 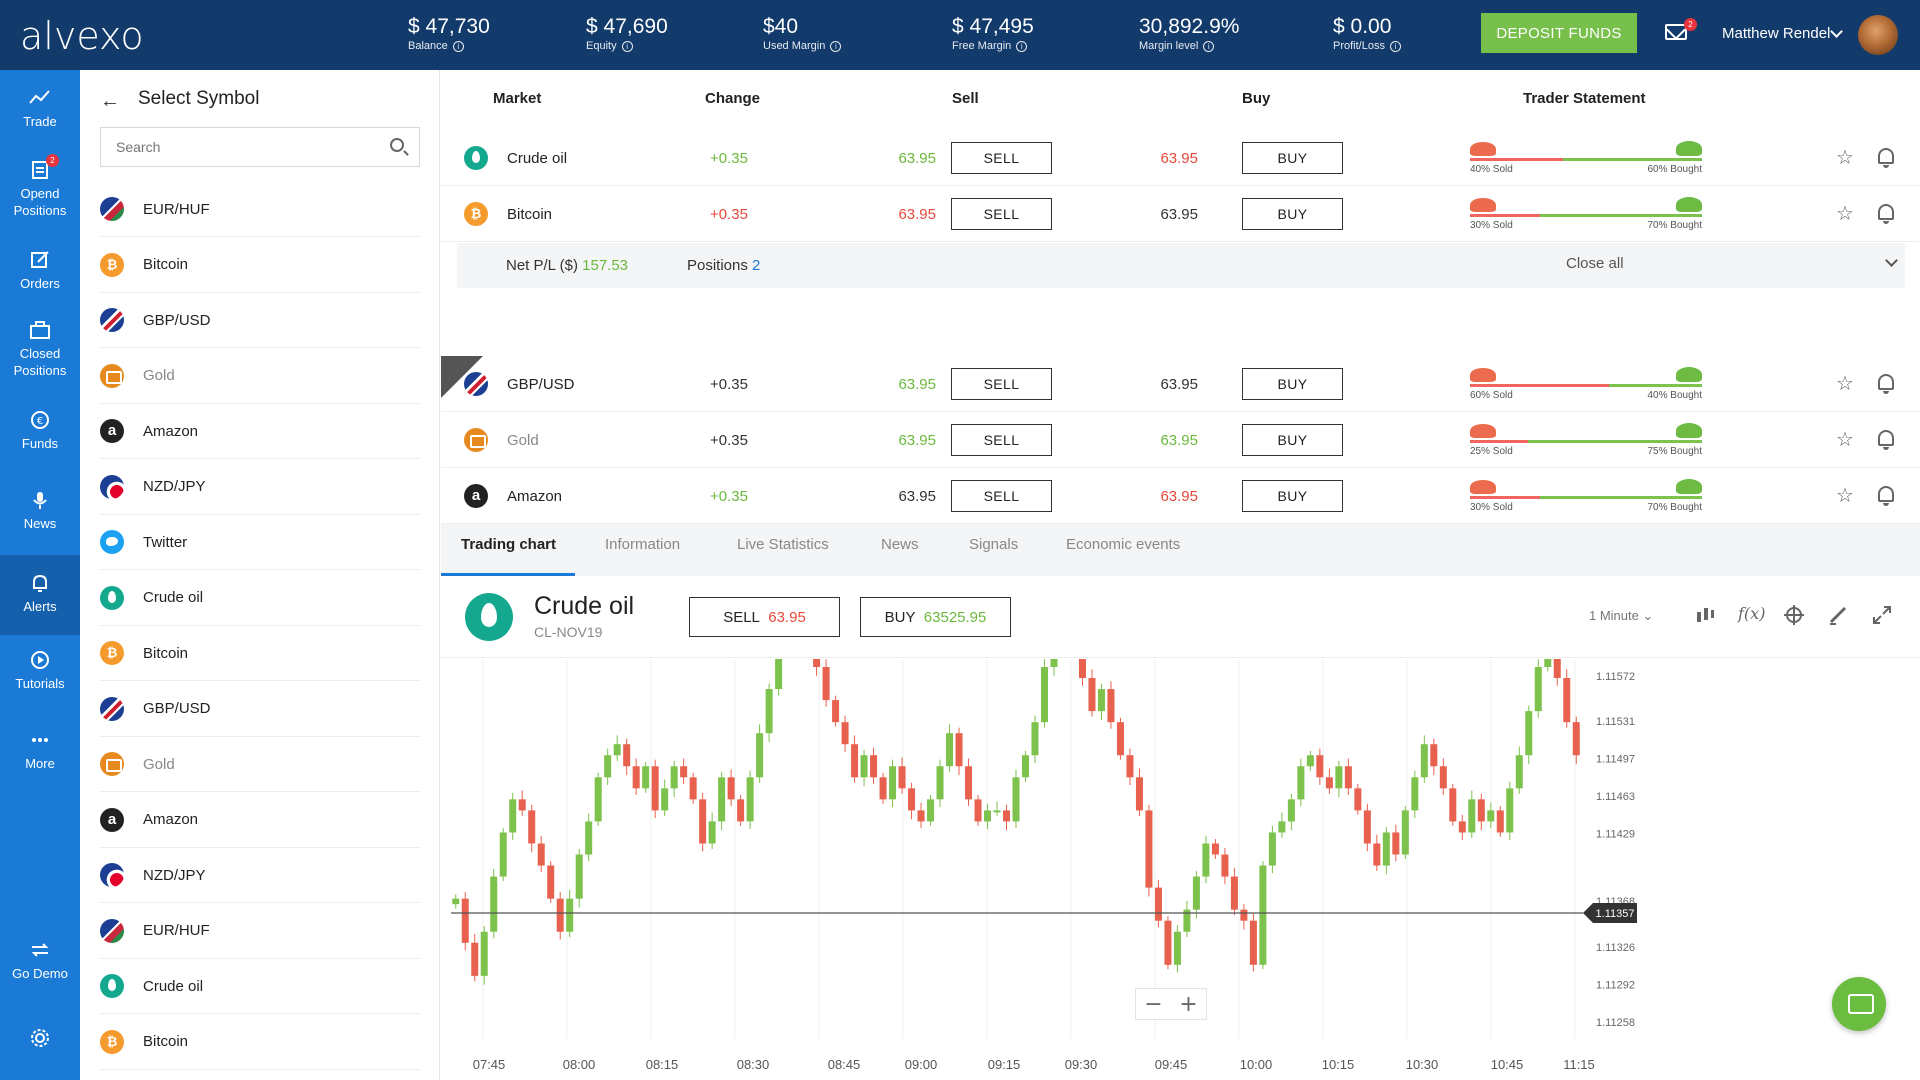 I want to click on deposit-funds-button: DEPOSIT FUNDS, so click(x=1559, y=33).